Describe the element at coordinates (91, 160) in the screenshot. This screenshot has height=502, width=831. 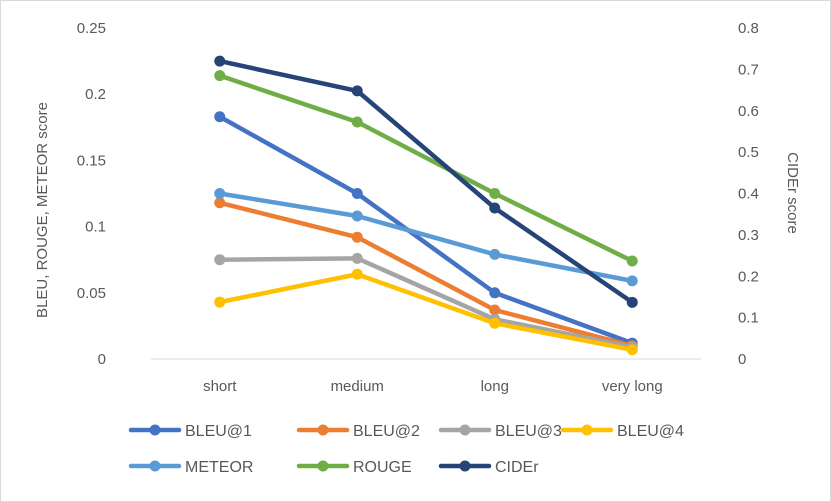
I see `left-y-tick-label: 0.15` at that location.